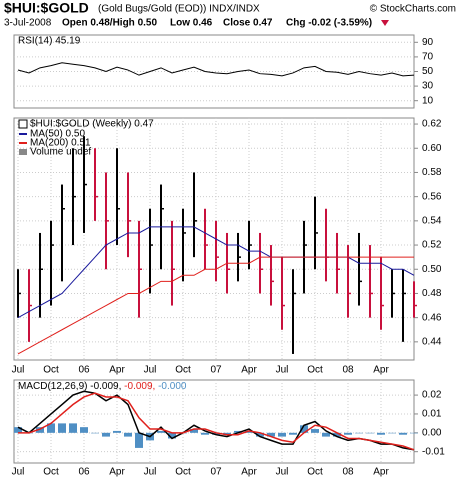 This screenshot has height=482, width=460. What do you see at coordinates (191, 23) in the screenshot?
I see `low: Low 0.46` at bounding box center [191, 23].